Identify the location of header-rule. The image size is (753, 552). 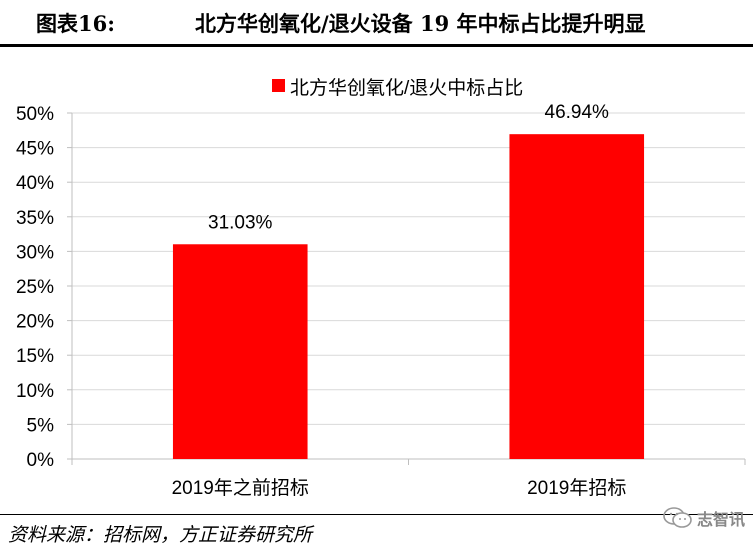
(376, 45).